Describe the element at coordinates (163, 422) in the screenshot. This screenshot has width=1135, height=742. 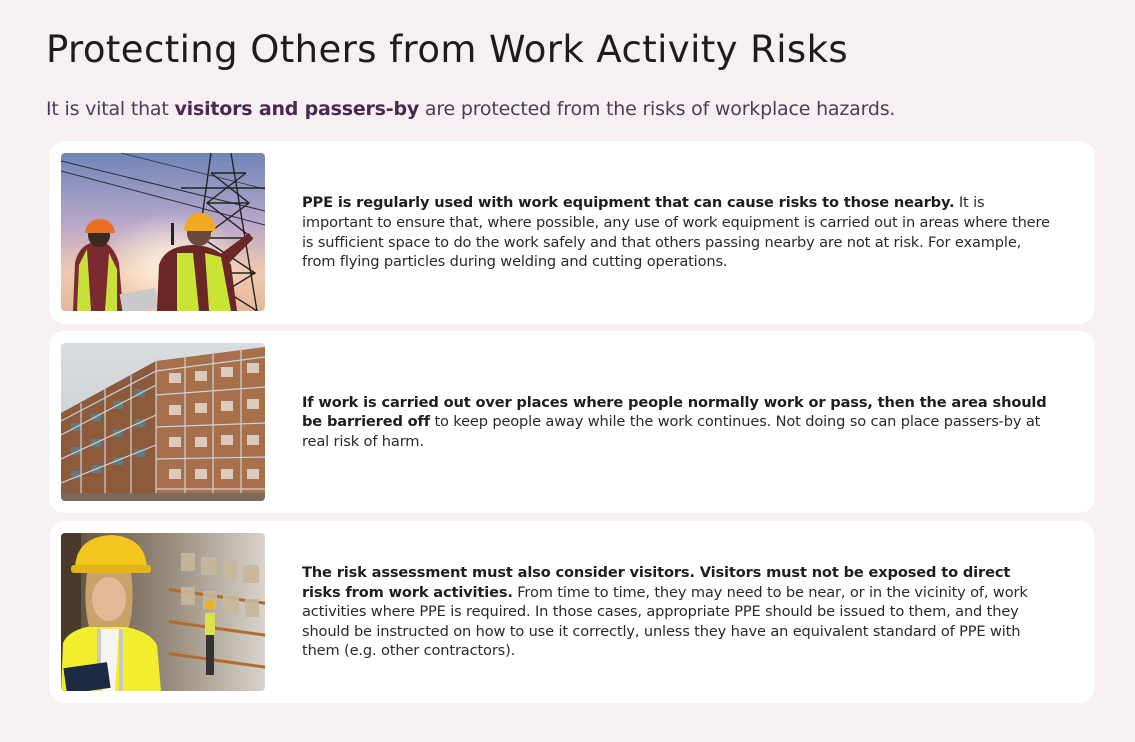
I see `scaffolded-building-image` at that location.